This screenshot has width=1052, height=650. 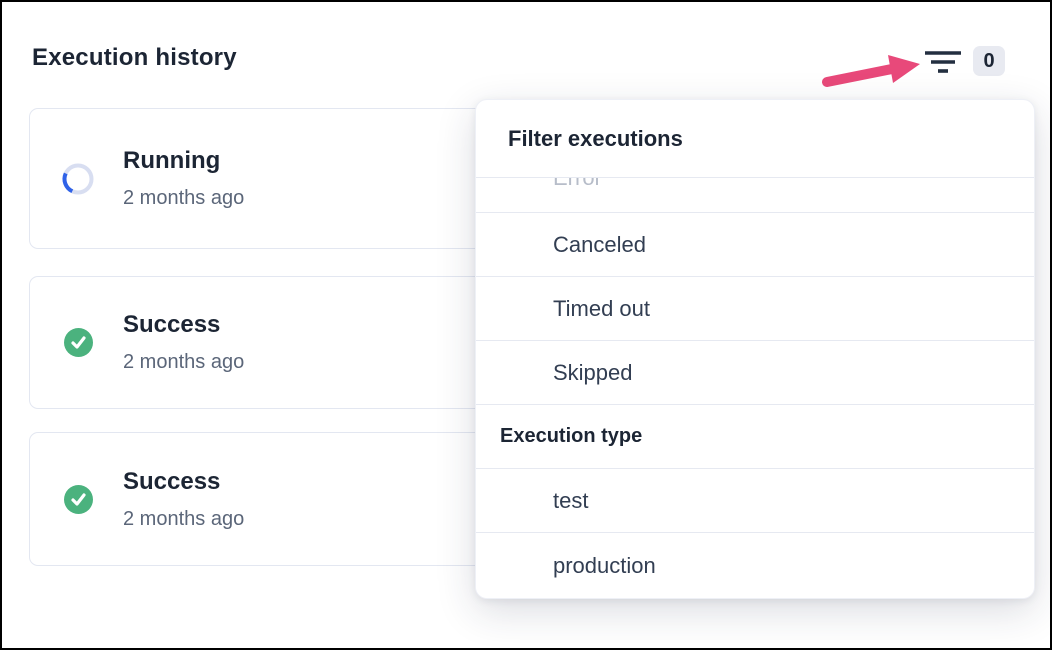 What do you see at coordinates (172, 160) in the screenshot?
I see `execution-status: Running` at bounding box center [172, 160].